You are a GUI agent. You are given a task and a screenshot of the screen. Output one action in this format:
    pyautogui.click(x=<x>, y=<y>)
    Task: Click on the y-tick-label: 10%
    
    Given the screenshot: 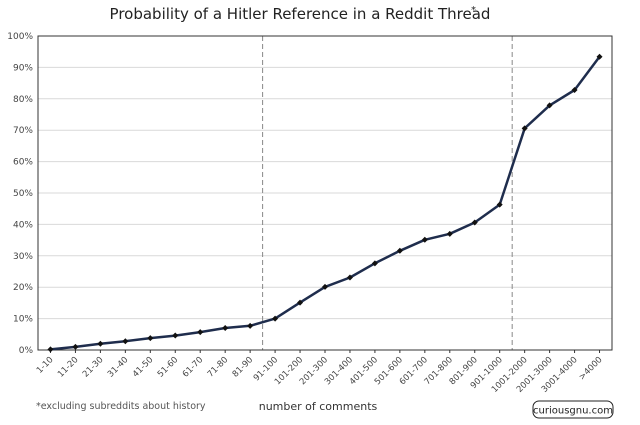 What is the action you would take?
    pyautogui.click(x=23, y=320)
    